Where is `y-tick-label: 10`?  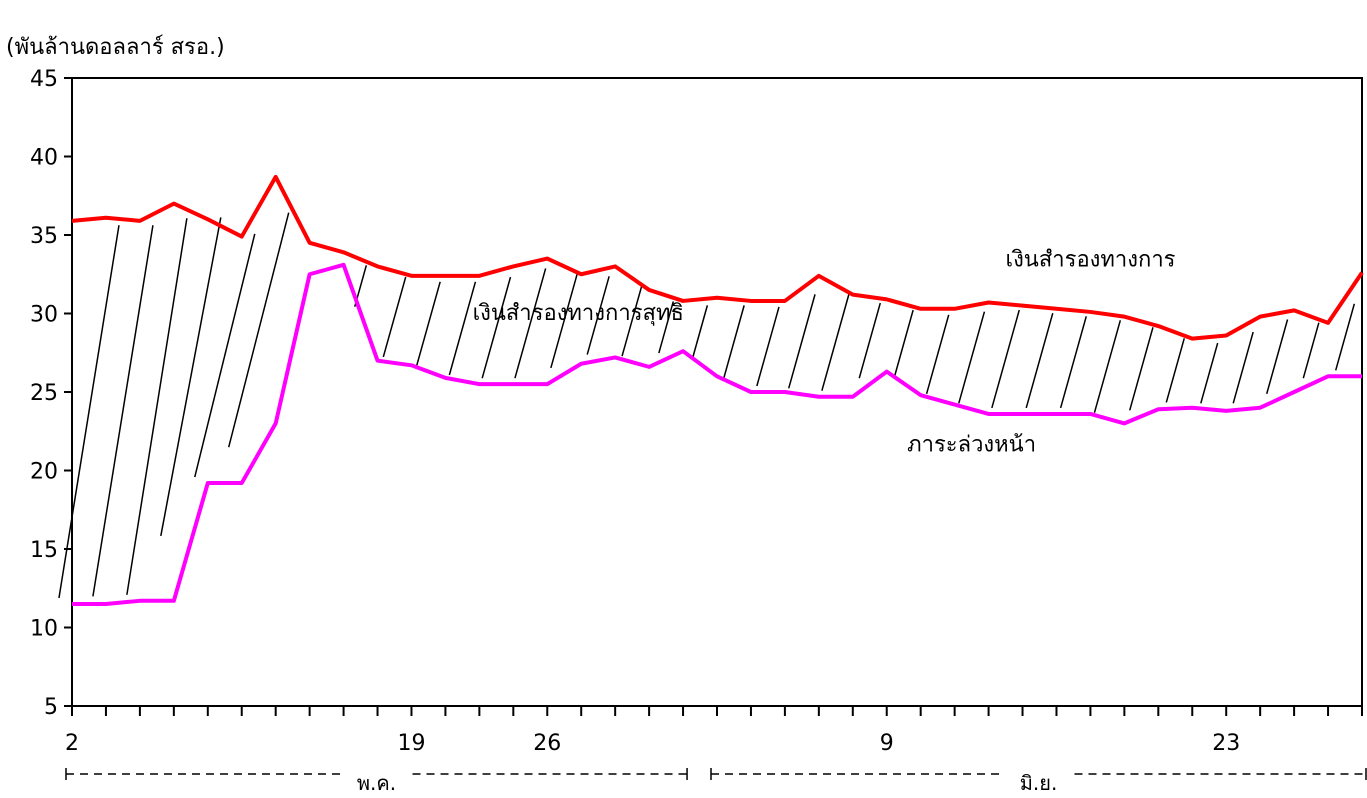 y-tick-label: 10 is located at coordinates (44, 629).